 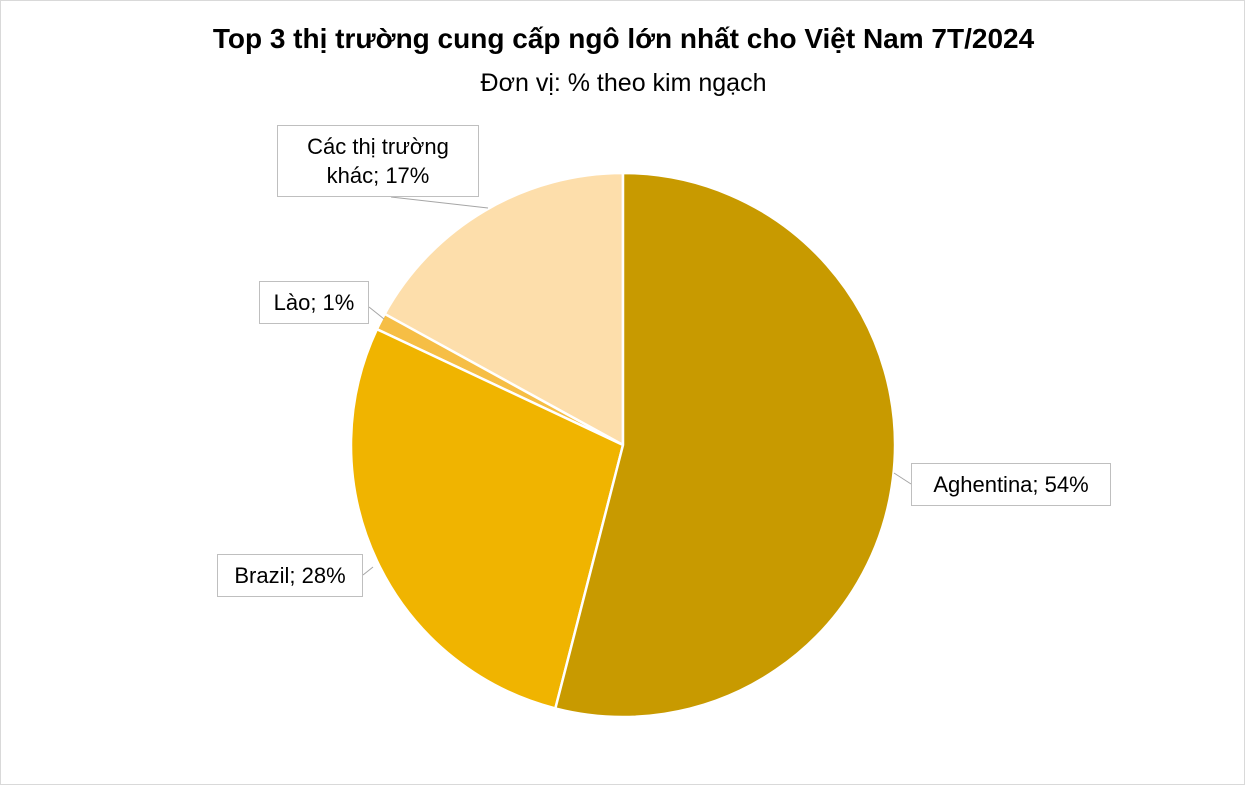 I want to click on data-label: Lào; 1%, so click(x=314, y=302).